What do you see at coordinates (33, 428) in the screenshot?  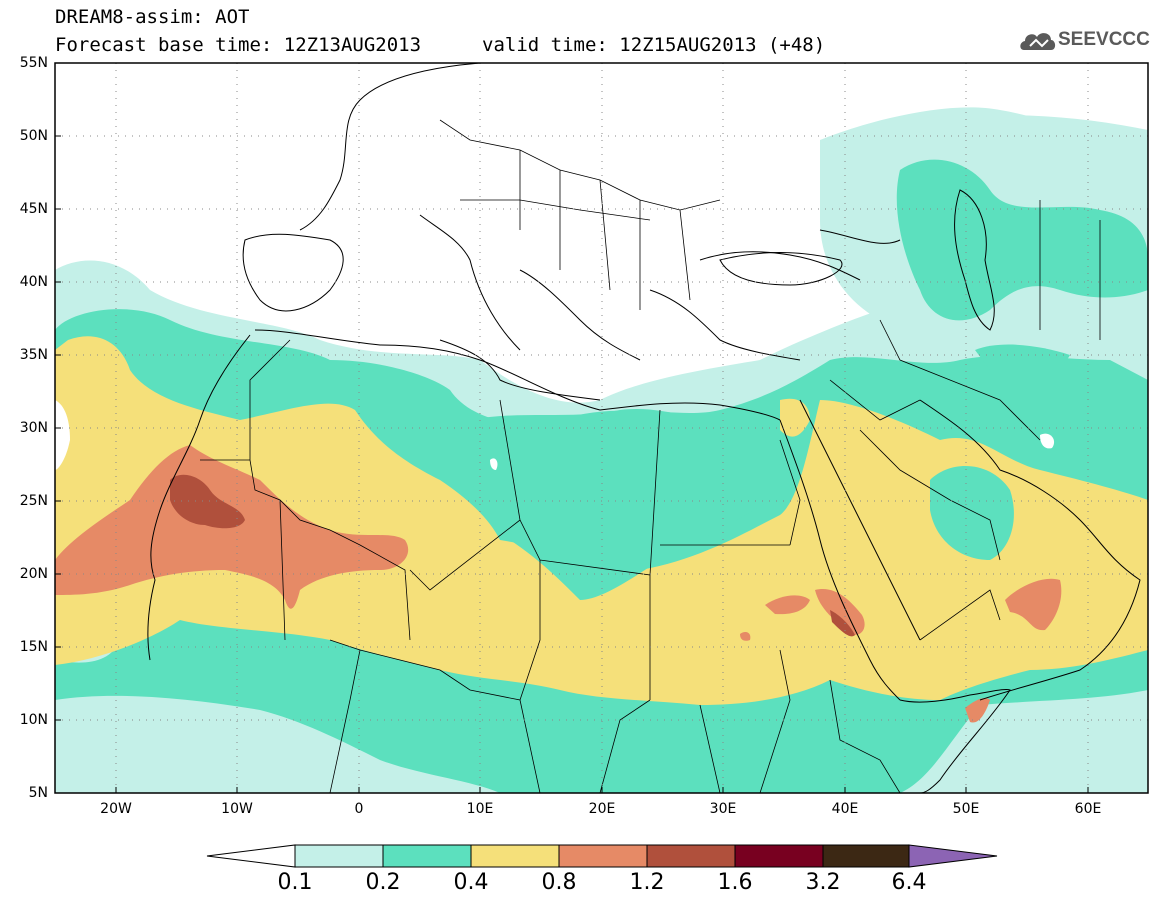 I see `lat-label: 30N` at bounding box center [33, 428].